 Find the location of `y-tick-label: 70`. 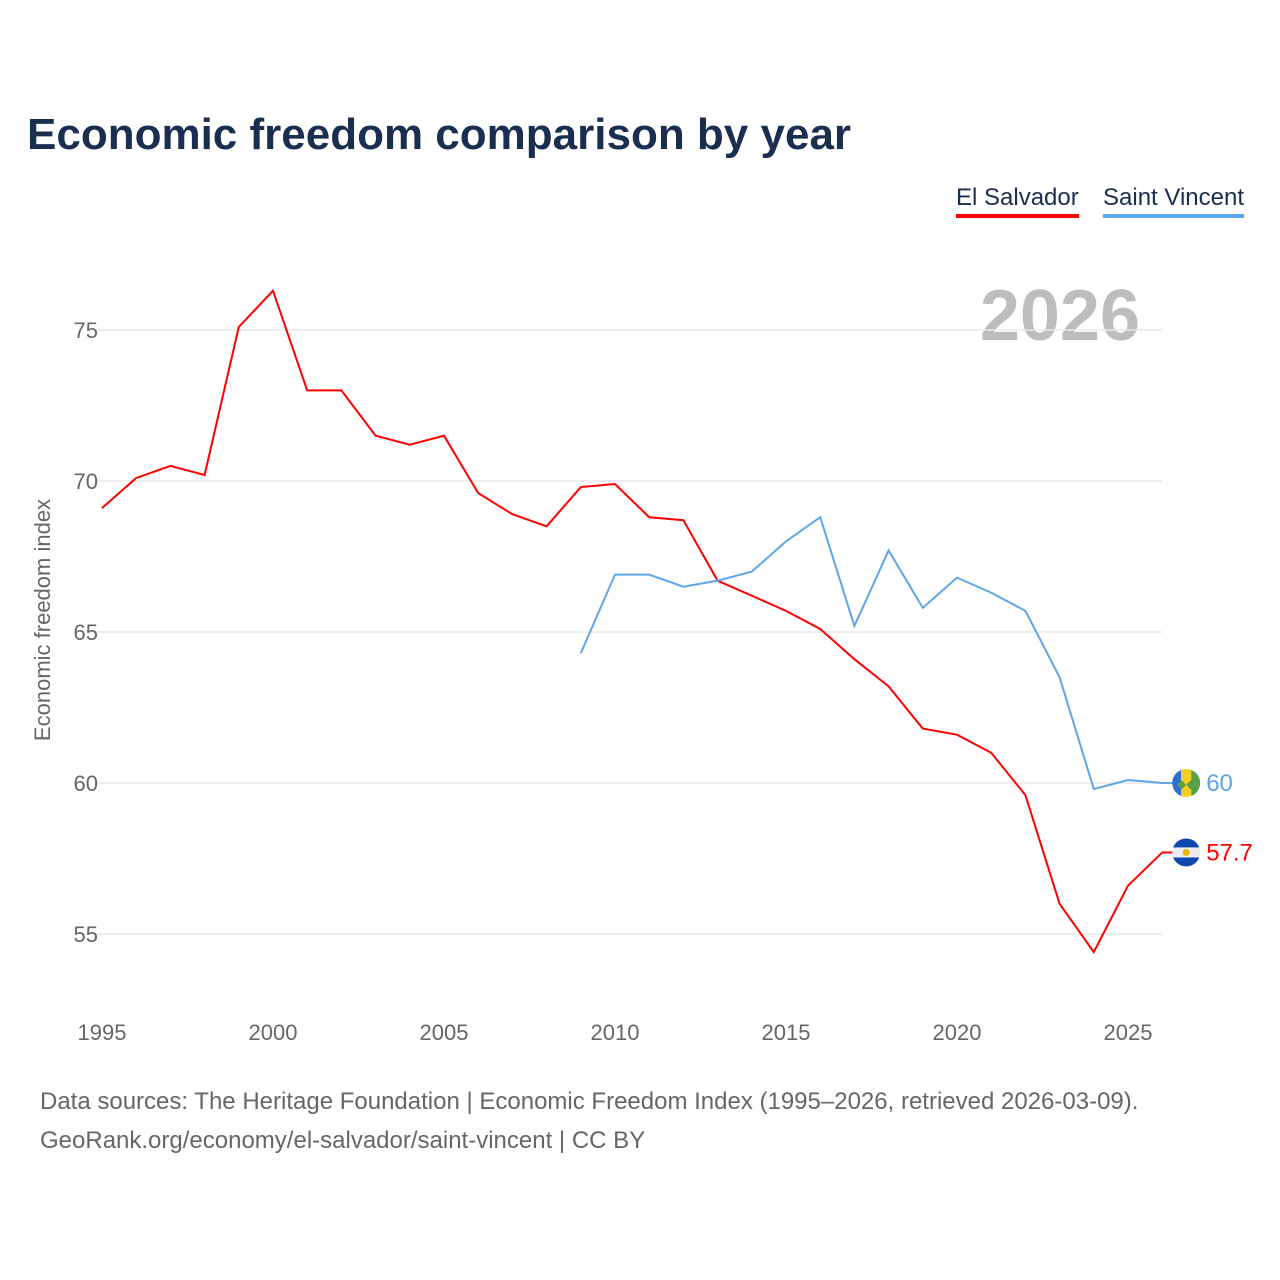

y-tick-label: 70 is located at coordinates (86, 481).